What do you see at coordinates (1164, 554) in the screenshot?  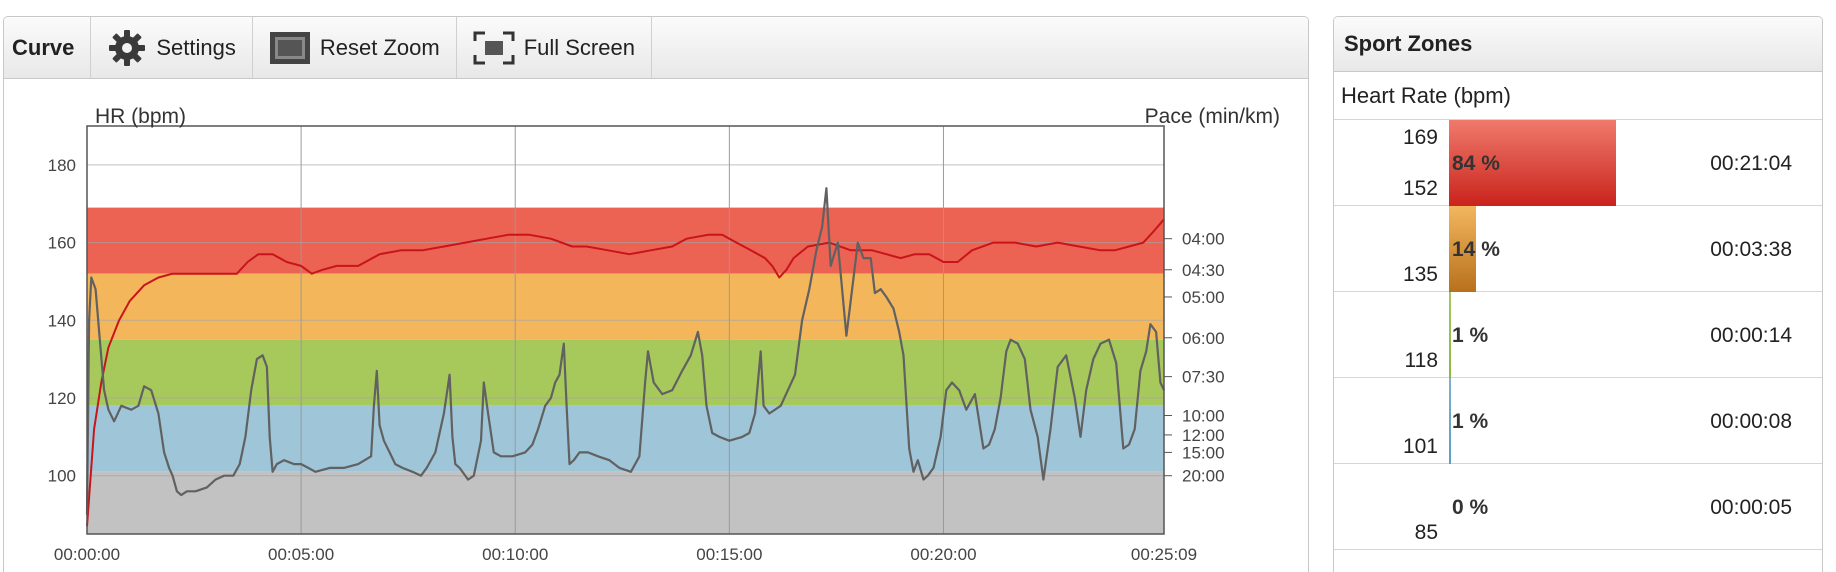 I see `x-tick-label: 00:25:09` at bounding box center [1164, 554].